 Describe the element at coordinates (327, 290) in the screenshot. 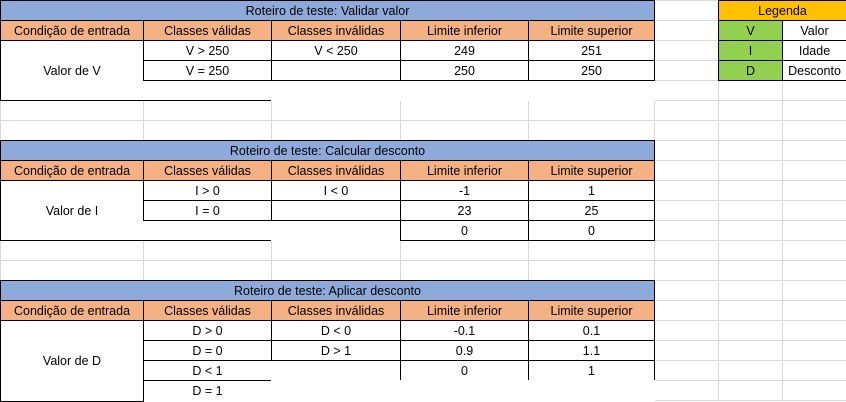

I see `table-title: Roteiro de teste: Aplicar desconto` at that location.